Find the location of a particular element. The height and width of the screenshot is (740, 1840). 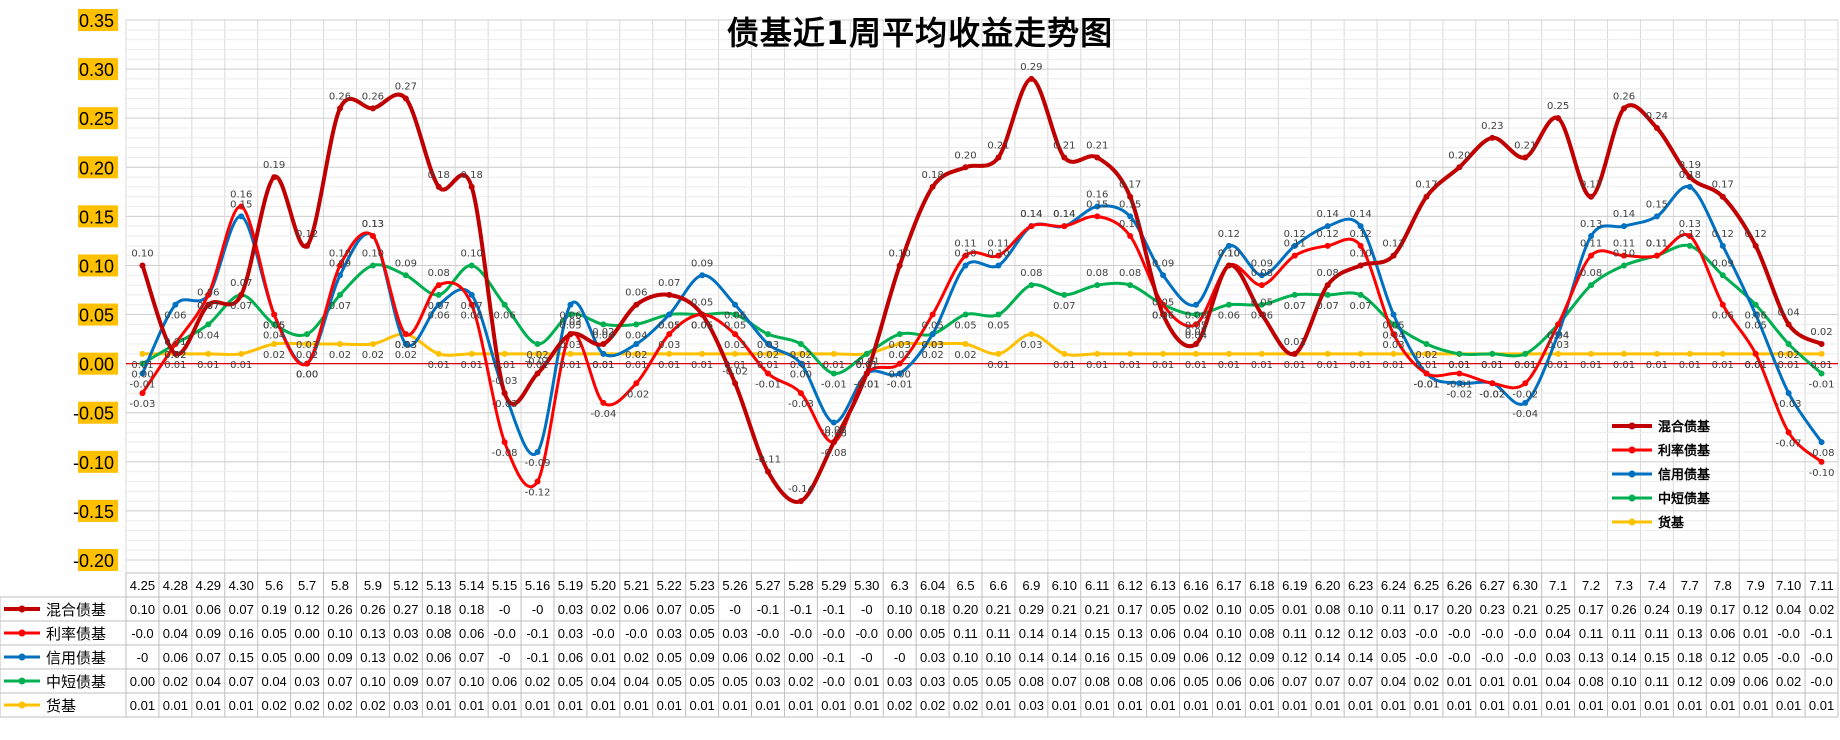

data-label: 0.05 is located at coordinates (965, 326).